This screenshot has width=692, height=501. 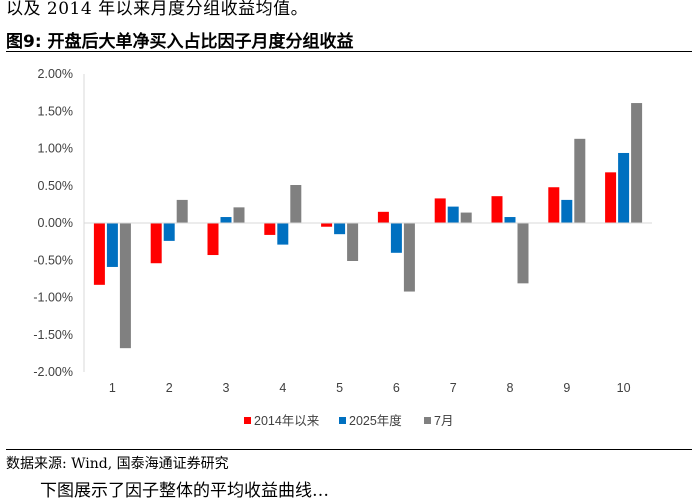 I want to click on legend: 2014年以来 2025年度 7月, so click(x=348, y=420).